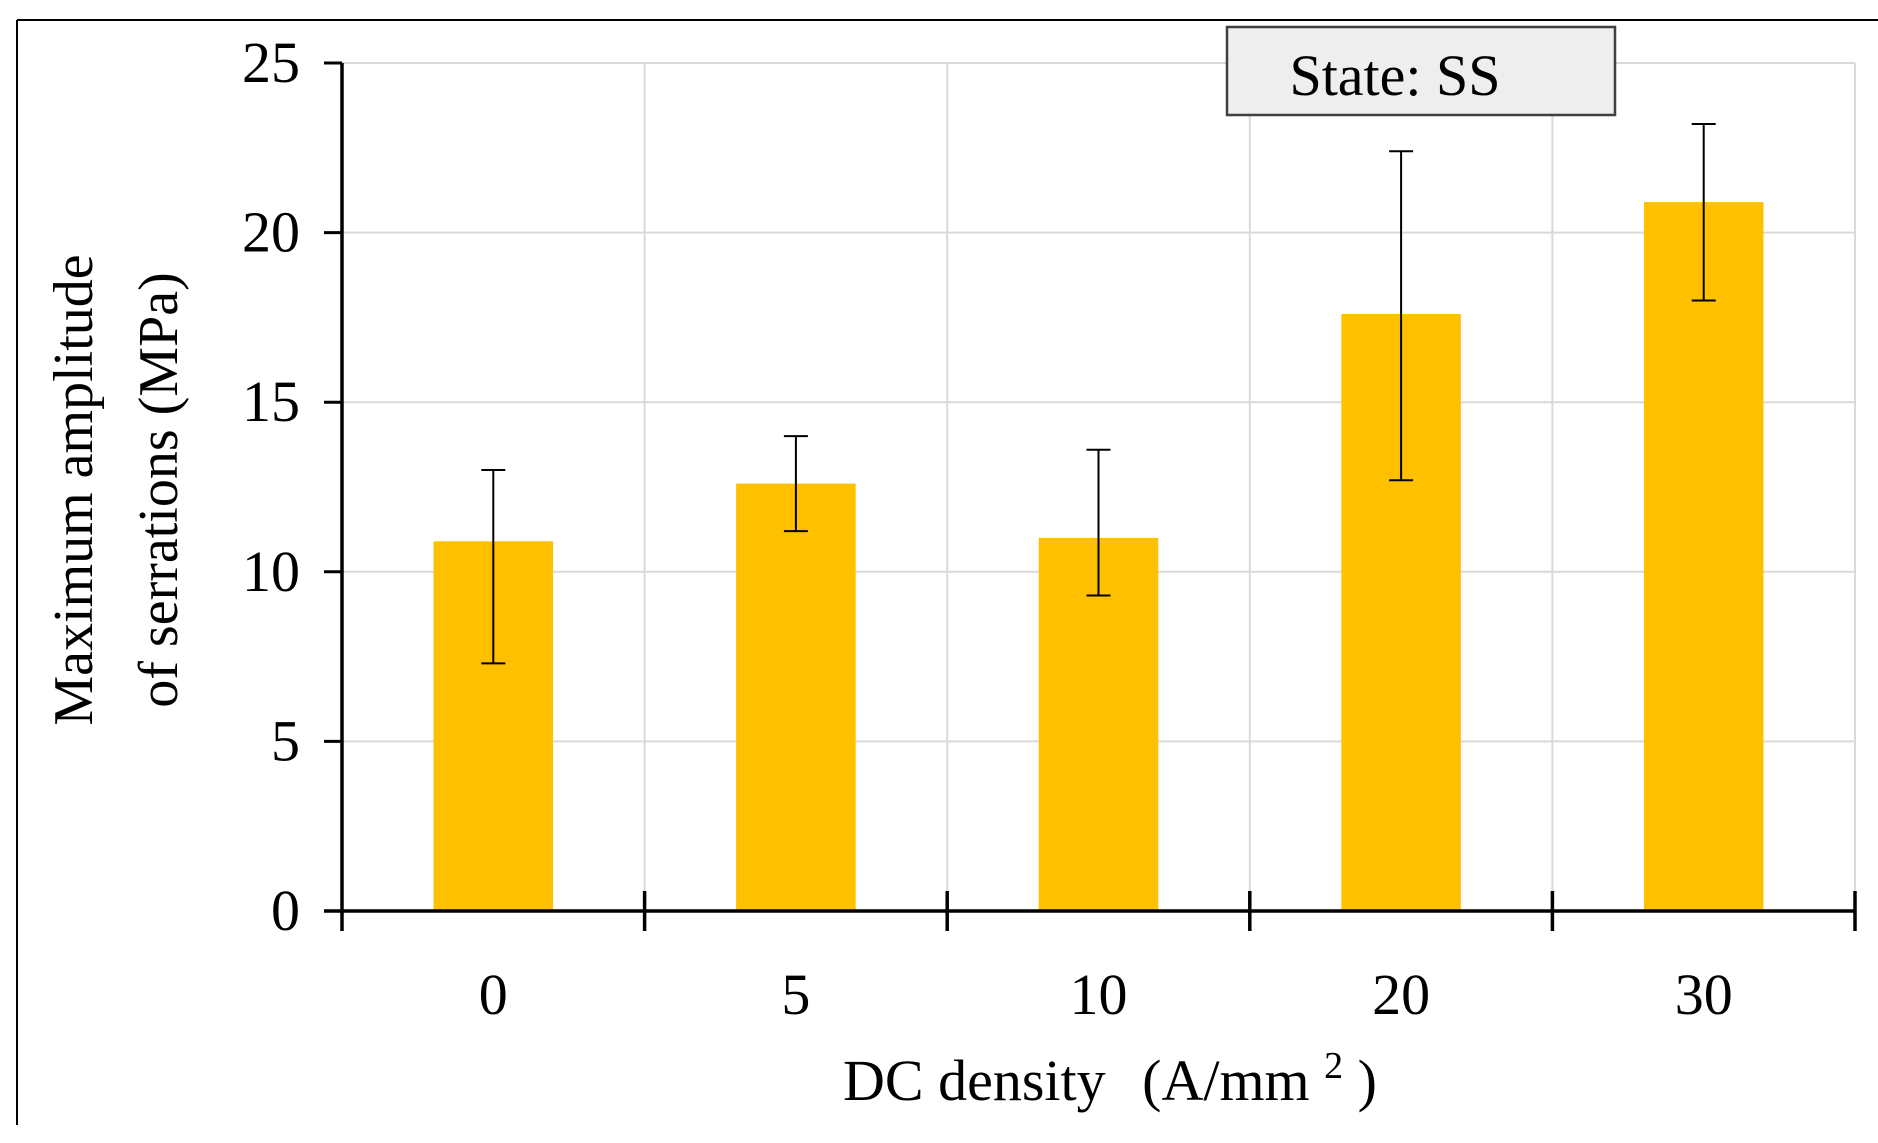 The width and height of the screenshot is (1878, 1143). Describe the element at coordinates (271, 62) in the screenshot. I see `y-tick-label: 25` at that location.